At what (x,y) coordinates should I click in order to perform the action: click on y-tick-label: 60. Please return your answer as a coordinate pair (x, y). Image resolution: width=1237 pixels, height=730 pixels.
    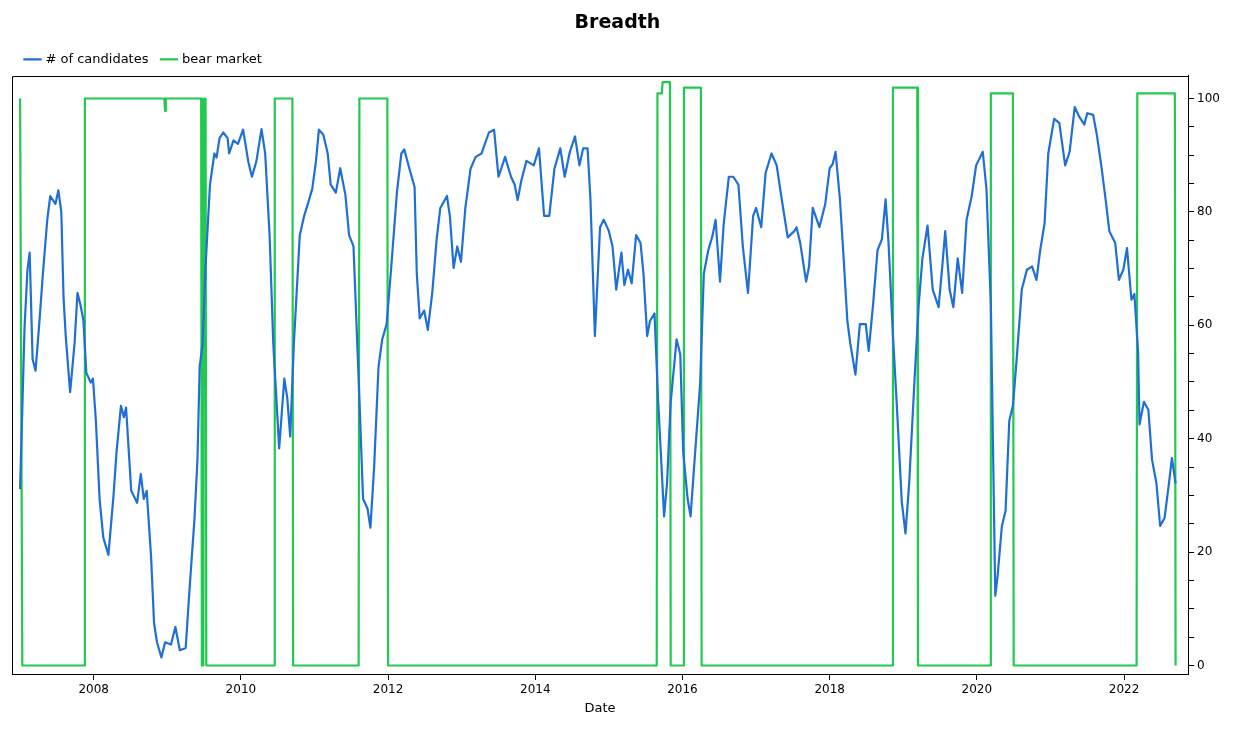
    Looking at the image, I should click on (1205, 324).